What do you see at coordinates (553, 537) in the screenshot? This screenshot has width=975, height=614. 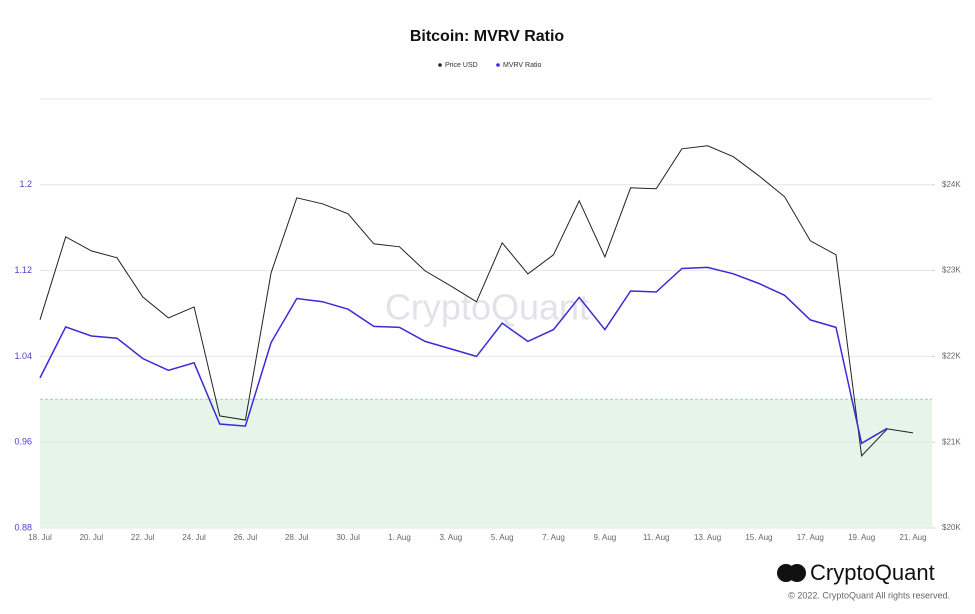 I see `x-tick-label: 7. Aug` at bounding box center [553, 537].